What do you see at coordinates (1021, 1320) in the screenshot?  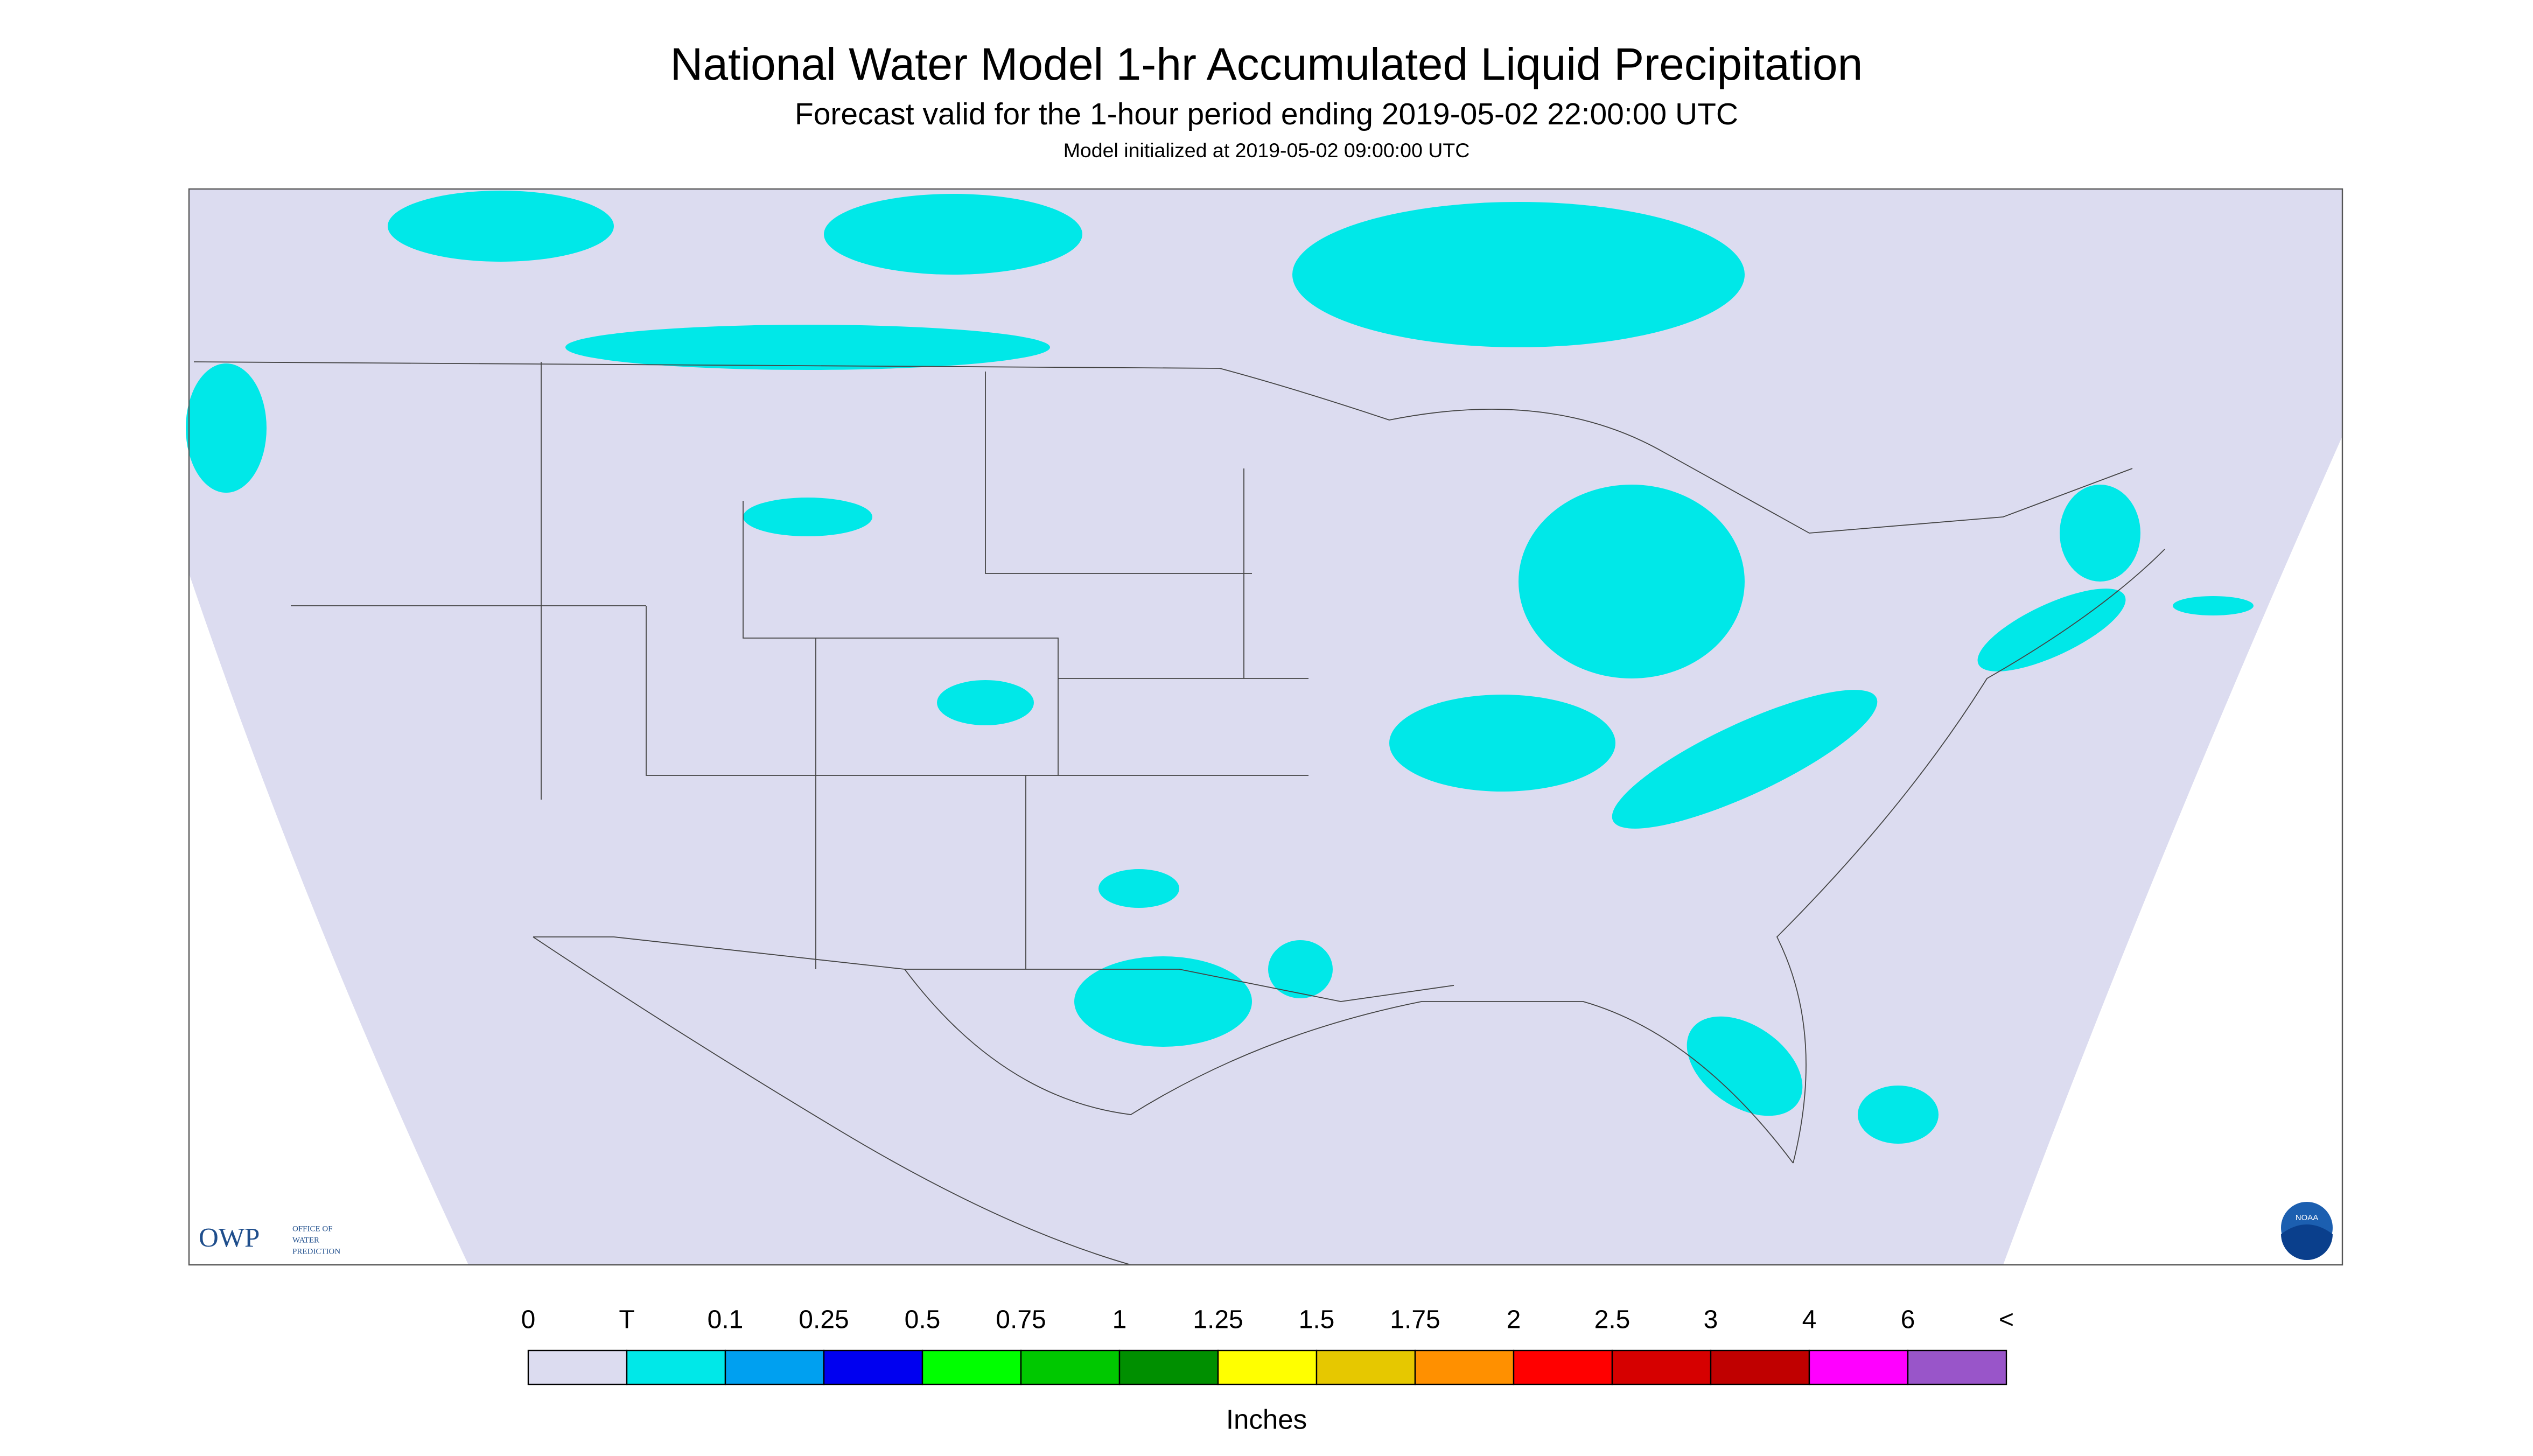 I see `legend-label: 0.75` at bounding box center [1021, 1320].